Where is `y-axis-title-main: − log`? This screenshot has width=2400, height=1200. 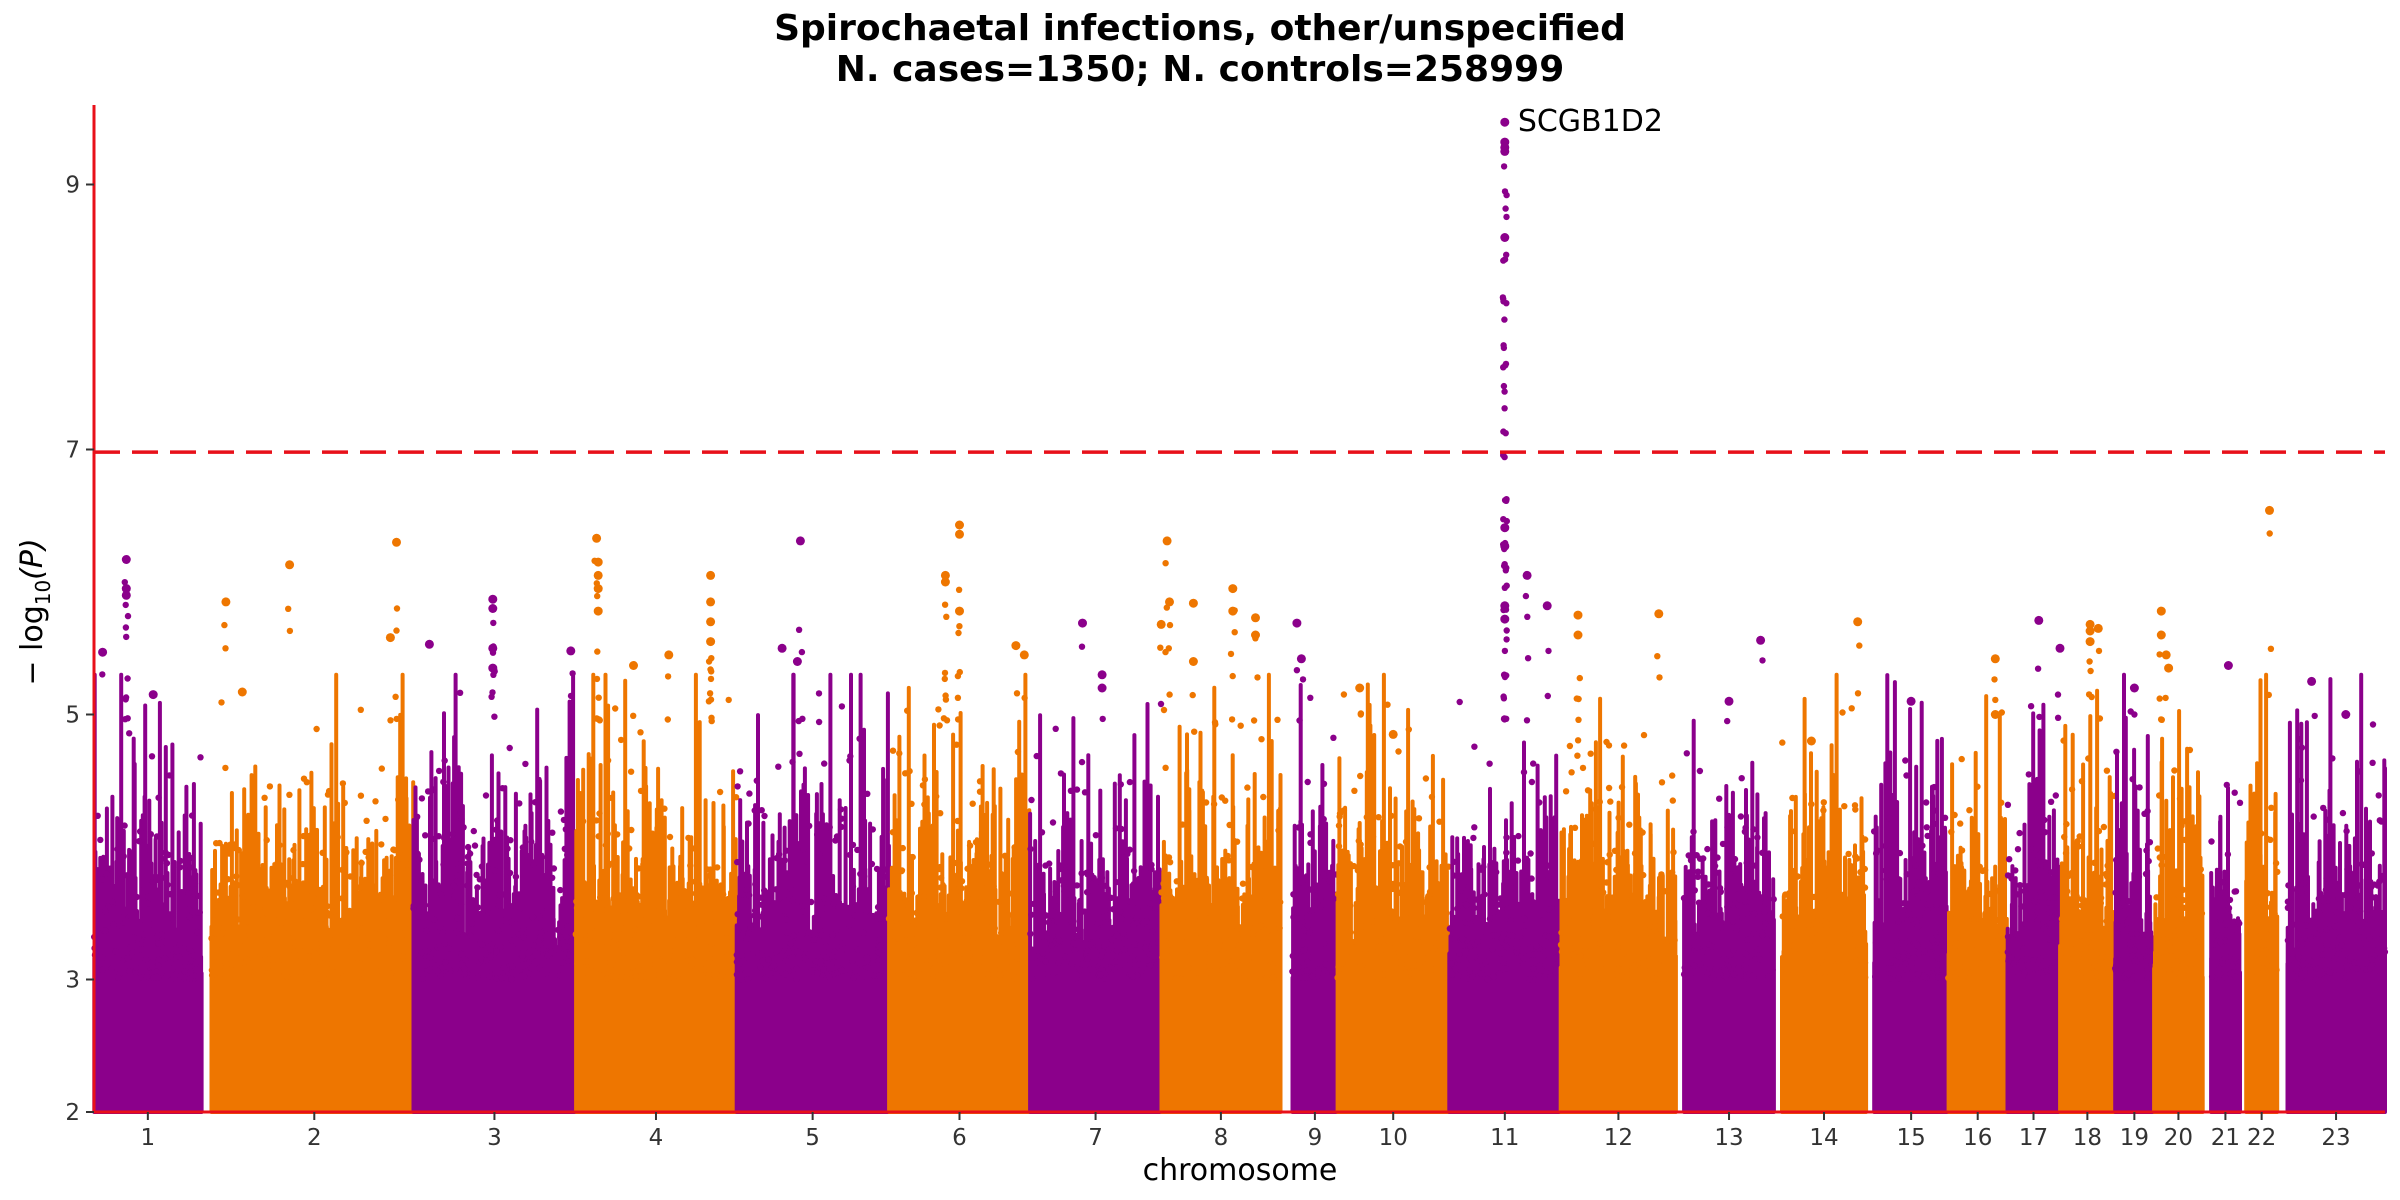 y-axis-title-main: − log is located at coordinates (32, 645).